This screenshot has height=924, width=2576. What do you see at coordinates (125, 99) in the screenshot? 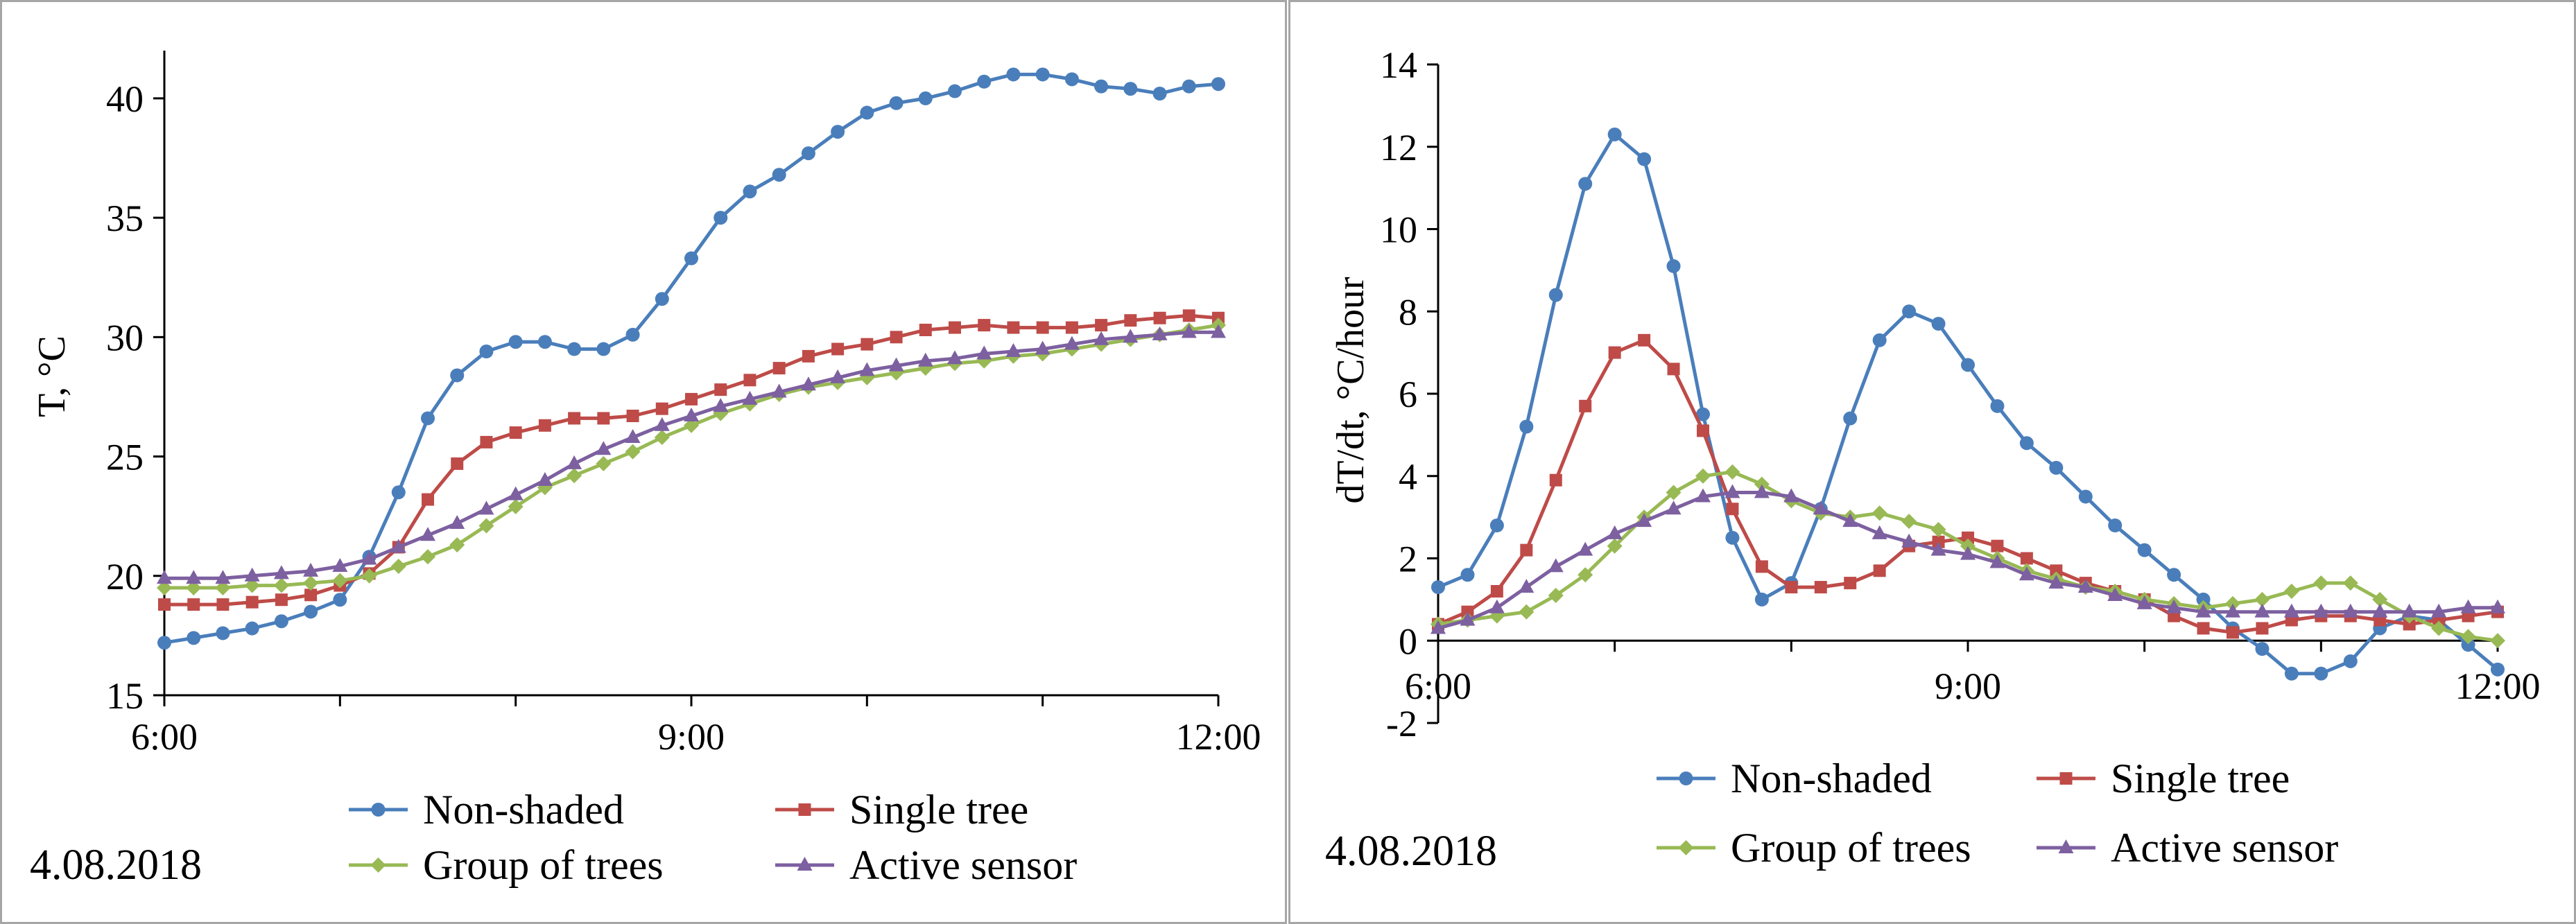
I see `y-tick-label: 40` at bounding box center [125, 99].